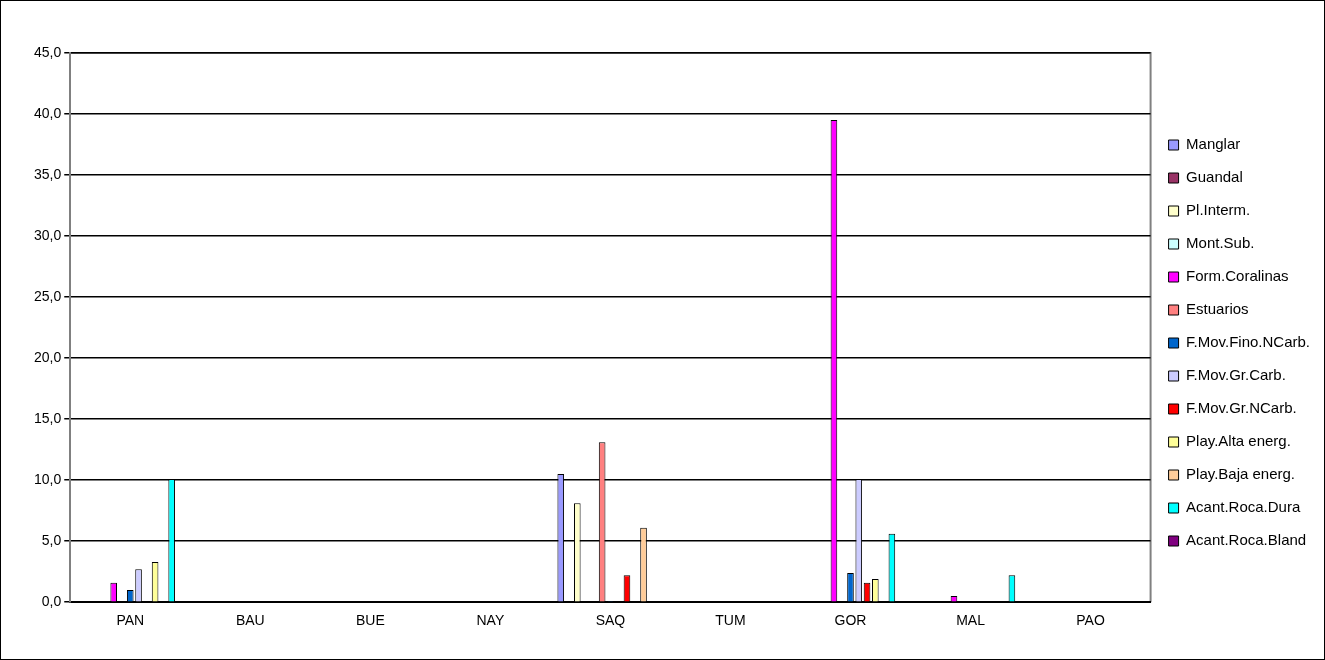 Image resolution: width=1325 pixels, height=660 pixels. Describe the element at coordinates (1248, 342) in the screenshot. I see `legend-label: F.Mov.Fino.NCarb.` at that location.